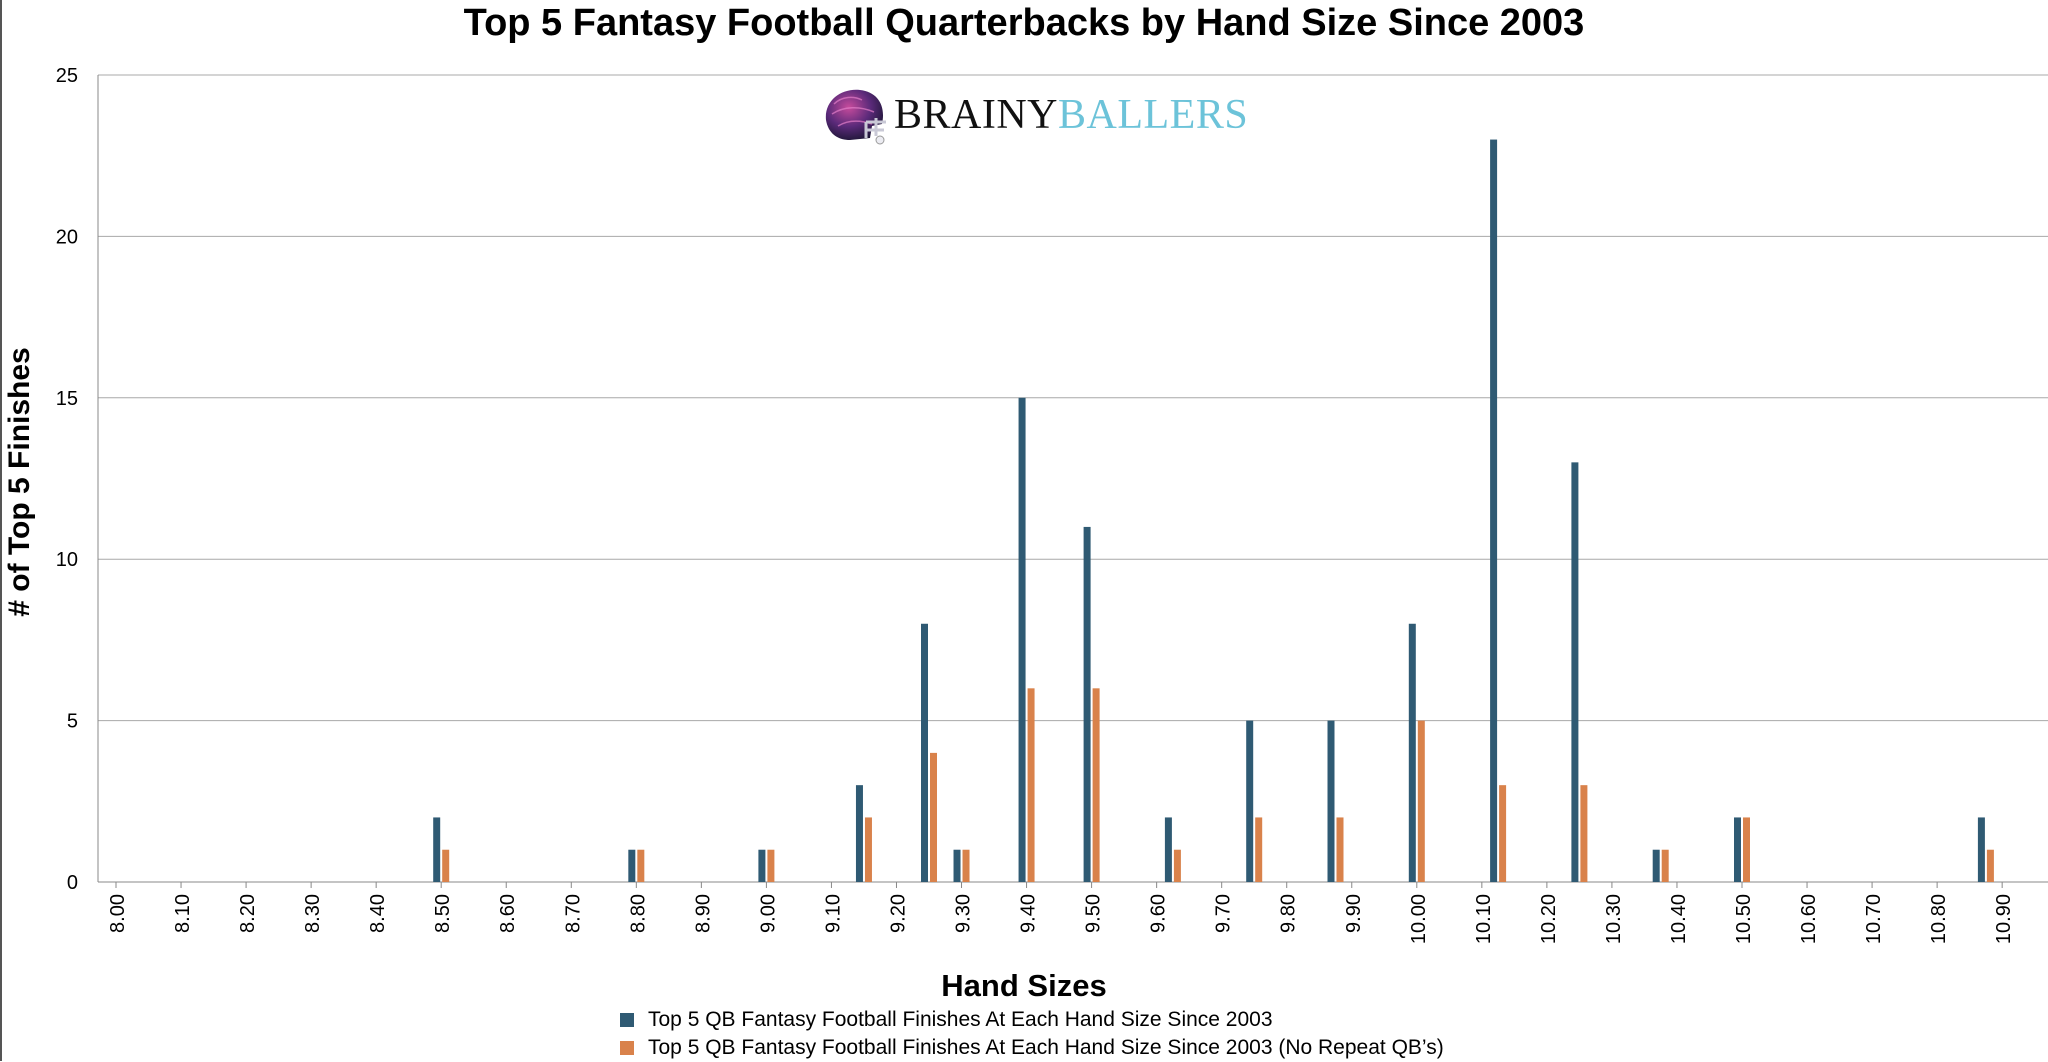 This screenshot has height=1062, width=2048. I want to click on x-tick-label: 8.80, so click(638, 913).